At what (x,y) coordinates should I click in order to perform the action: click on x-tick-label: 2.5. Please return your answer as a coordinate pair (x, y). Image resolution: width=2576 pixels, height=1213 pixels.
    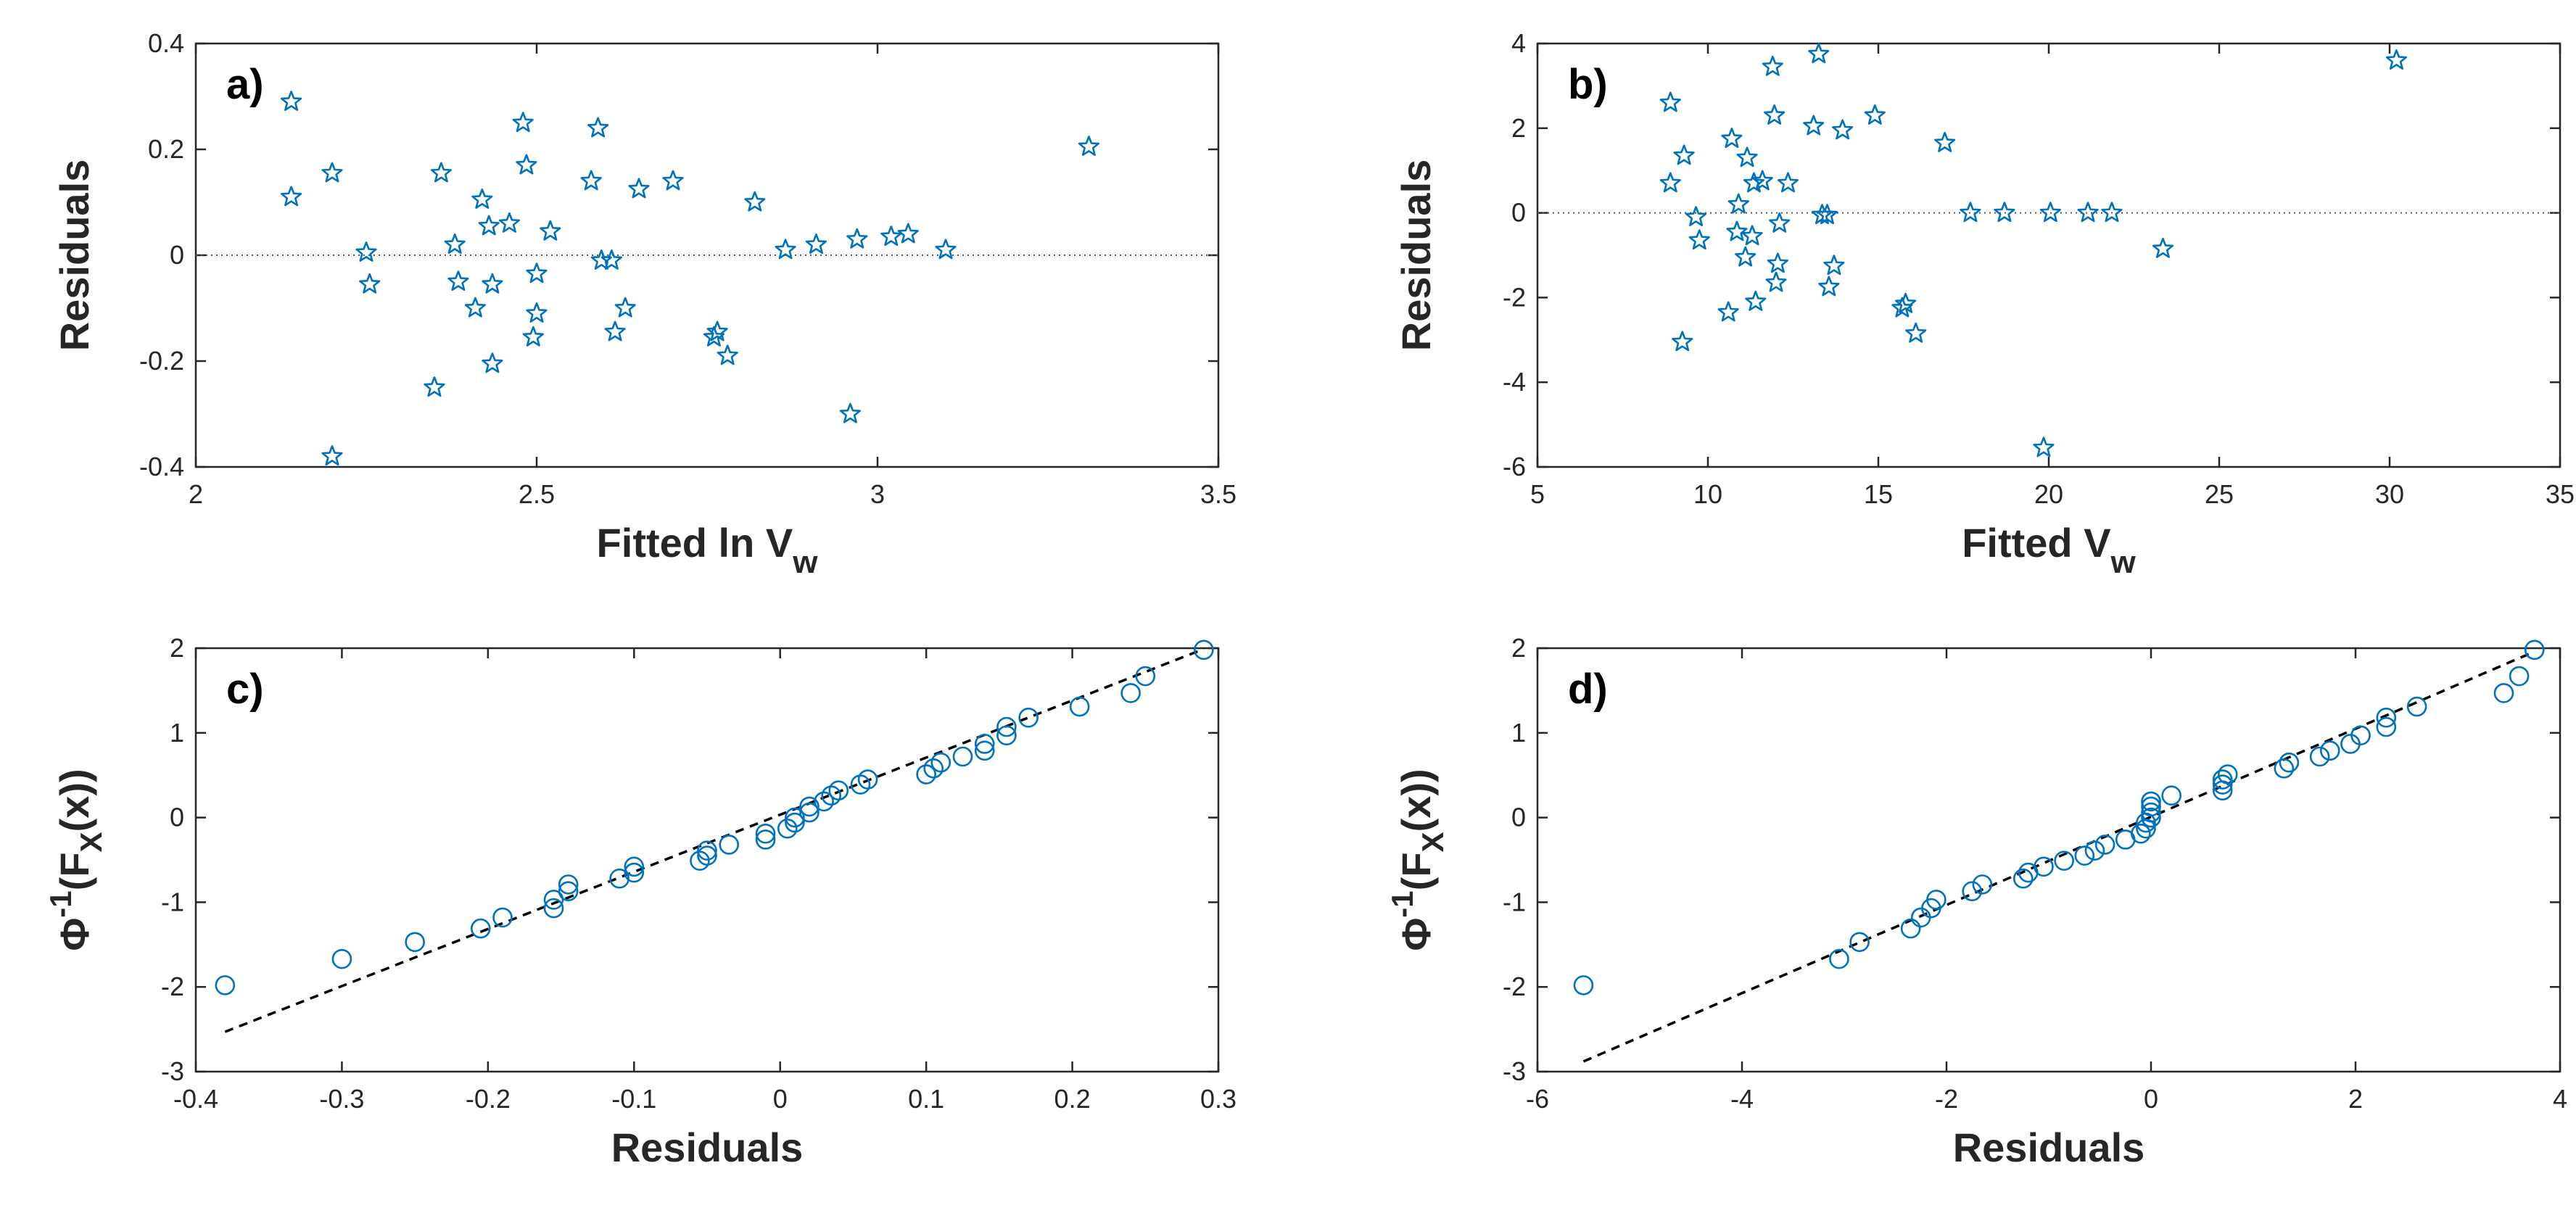
    Looking at the image, I should click on (537, 494).